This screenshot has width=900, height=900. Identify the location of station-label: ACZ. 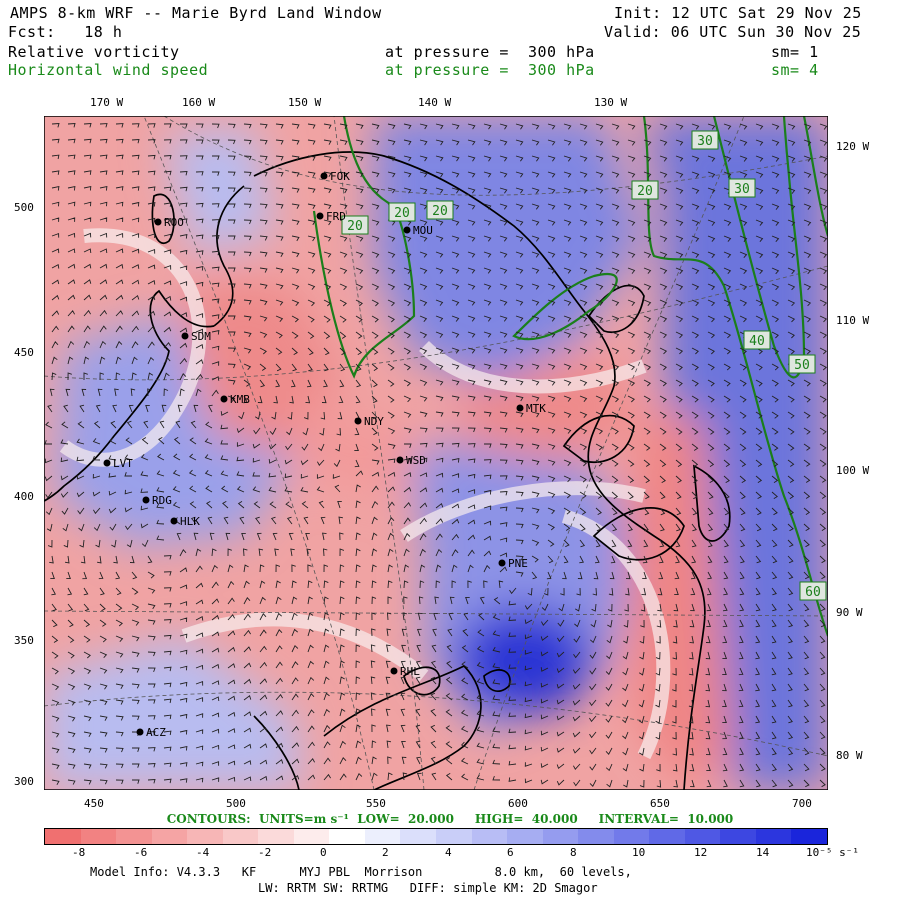
(156, 732).